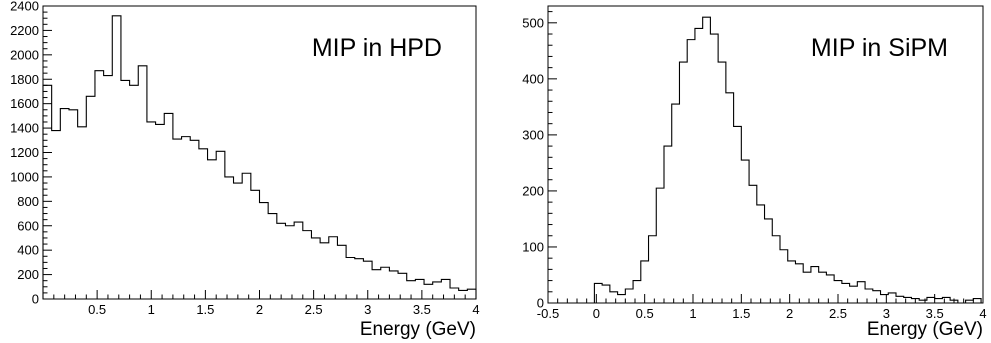 This screenshot has height=343, width=991. What do you see at coordinates (548, 313) in the screenshot?
I see `x-tick-label: -0.5` at bounding box center [548, 313].